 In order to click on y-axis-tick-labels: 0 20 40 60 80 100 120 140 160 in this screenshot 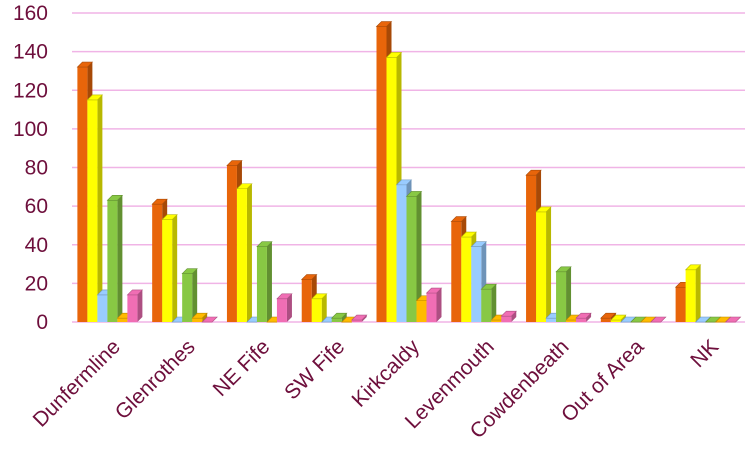, I will do `click(30, 168)`.